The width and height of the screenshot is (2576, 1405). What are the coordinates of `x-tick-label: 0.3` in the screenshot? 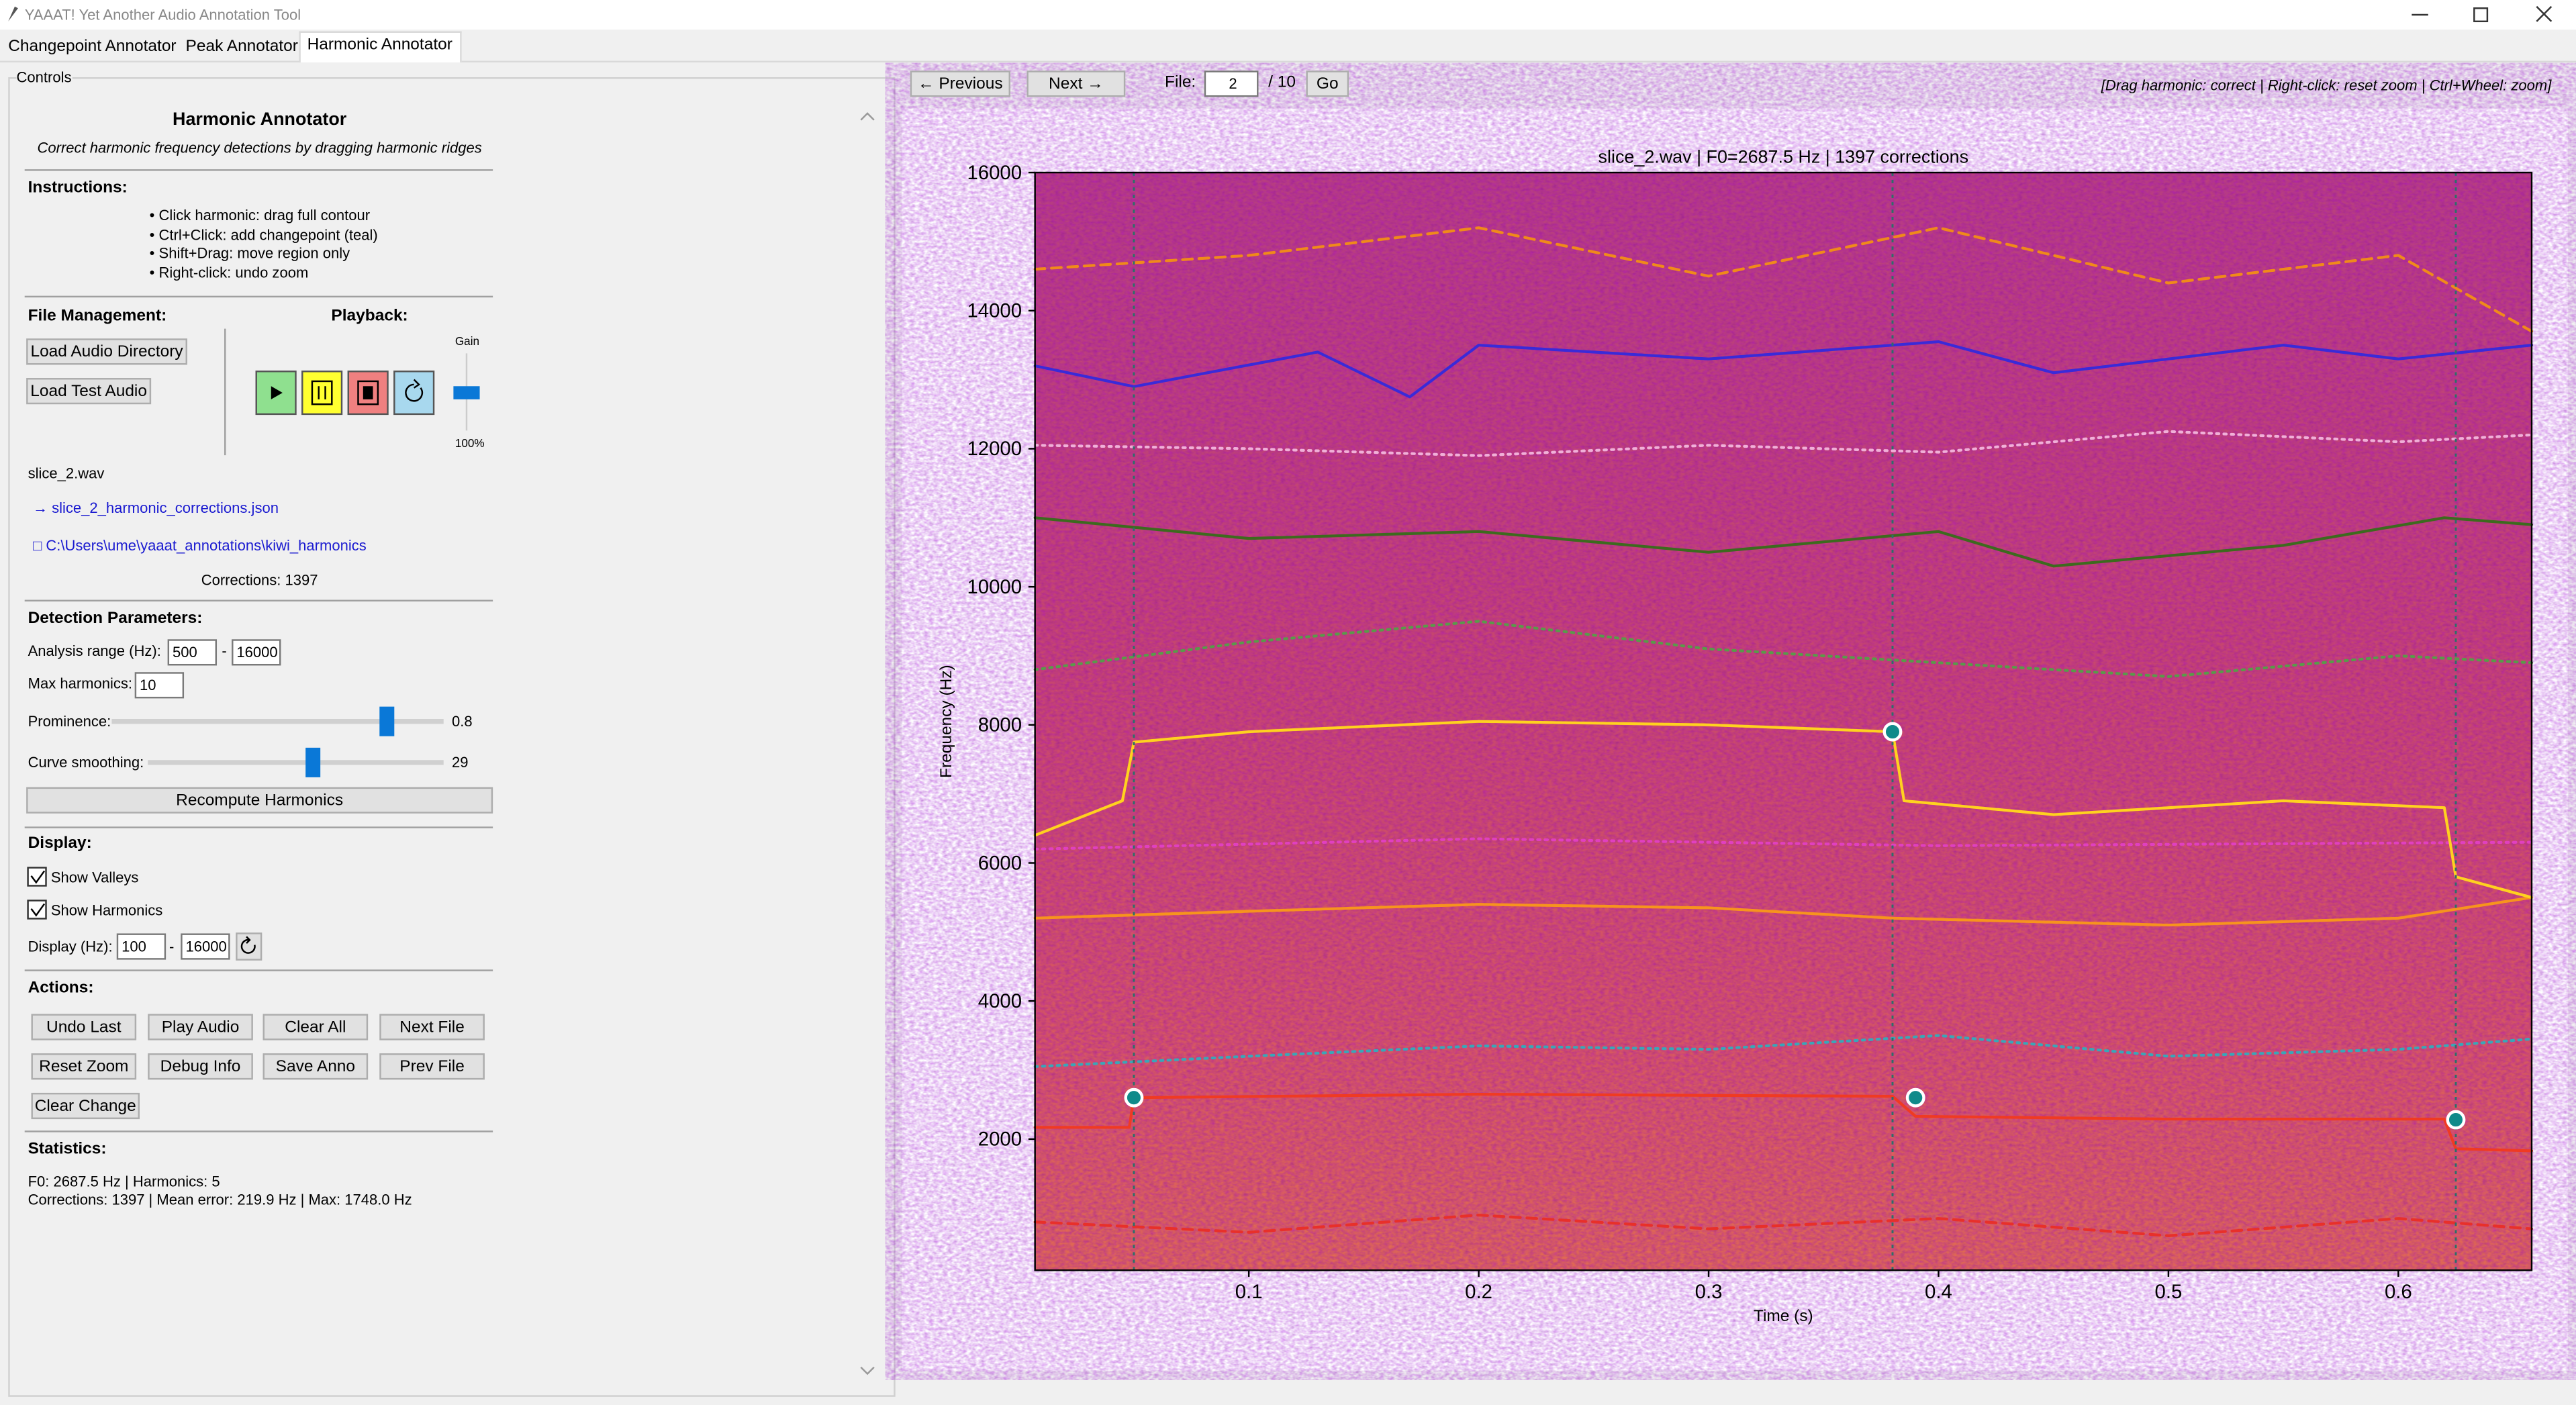 It's located at (1709, 1292).